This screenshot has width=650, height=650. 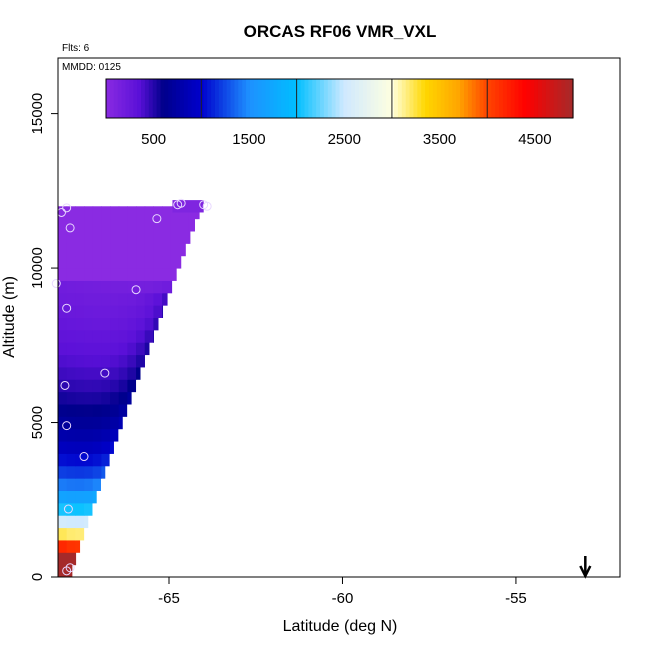 What do you see at coordinates (91, 67) in the screenshot?
I see `date-note: MMDD: 0125` at bounding box center [91, 67].